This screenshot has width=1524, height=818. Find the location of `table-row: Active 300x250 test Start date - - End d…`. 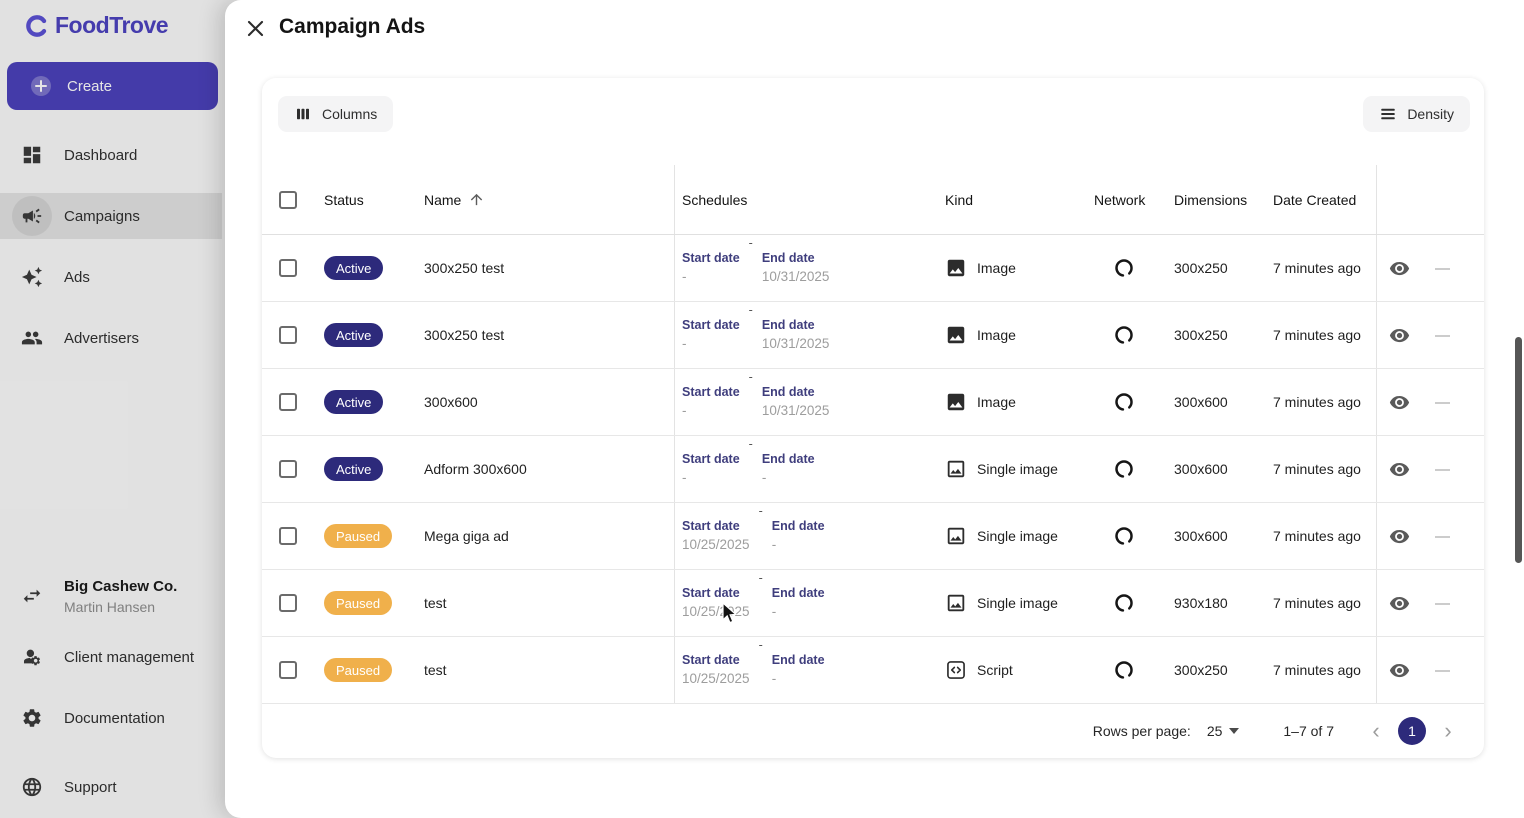

table-row: Active 300x250 test Start date - - End d… is located at coordinates (873, 335).